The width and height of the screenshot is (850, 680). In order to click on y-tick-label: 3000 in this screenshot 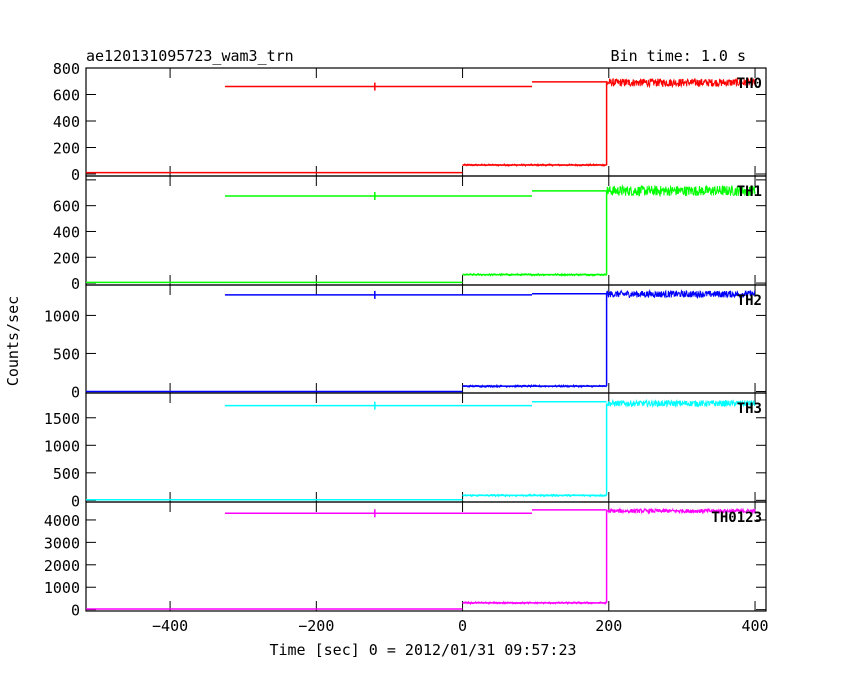, I will do `click(62, 543)`.